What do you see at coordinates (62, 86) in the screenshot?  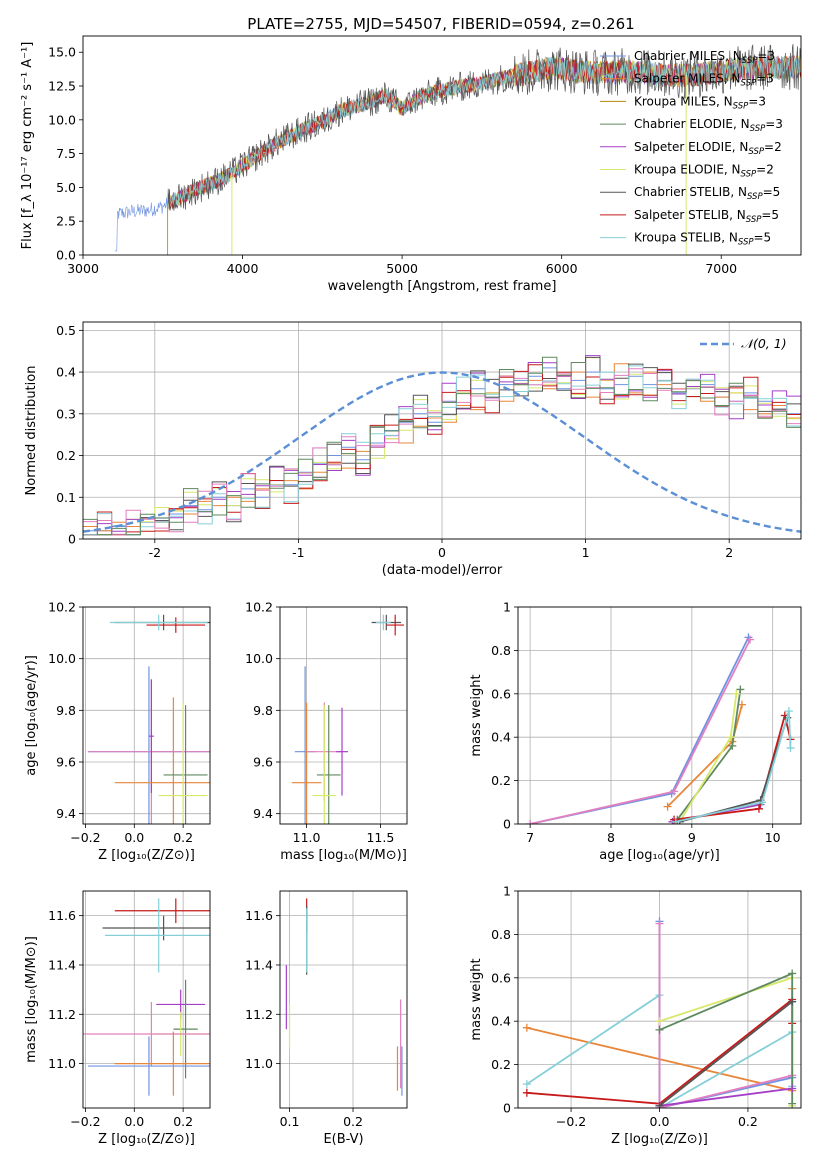 I see `y-tick-label: 12.5` at bounding box center [62, 86].